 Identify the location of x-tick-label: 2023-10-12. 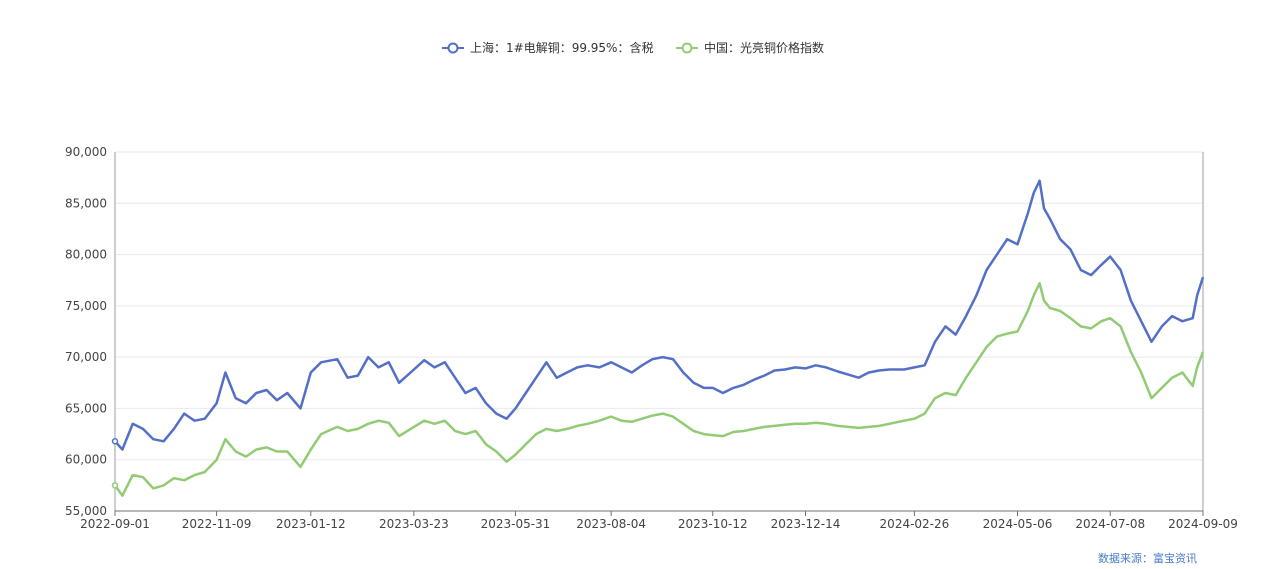
(713, 524).